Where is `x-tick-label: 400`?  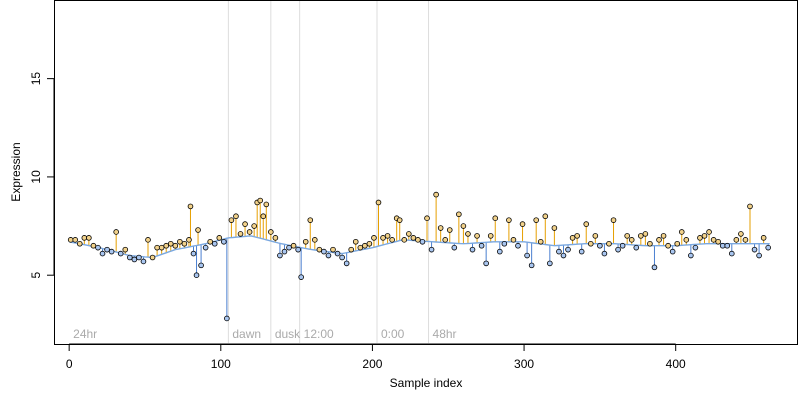 x-tick-label: 400 is located at coordinates (676, 364).